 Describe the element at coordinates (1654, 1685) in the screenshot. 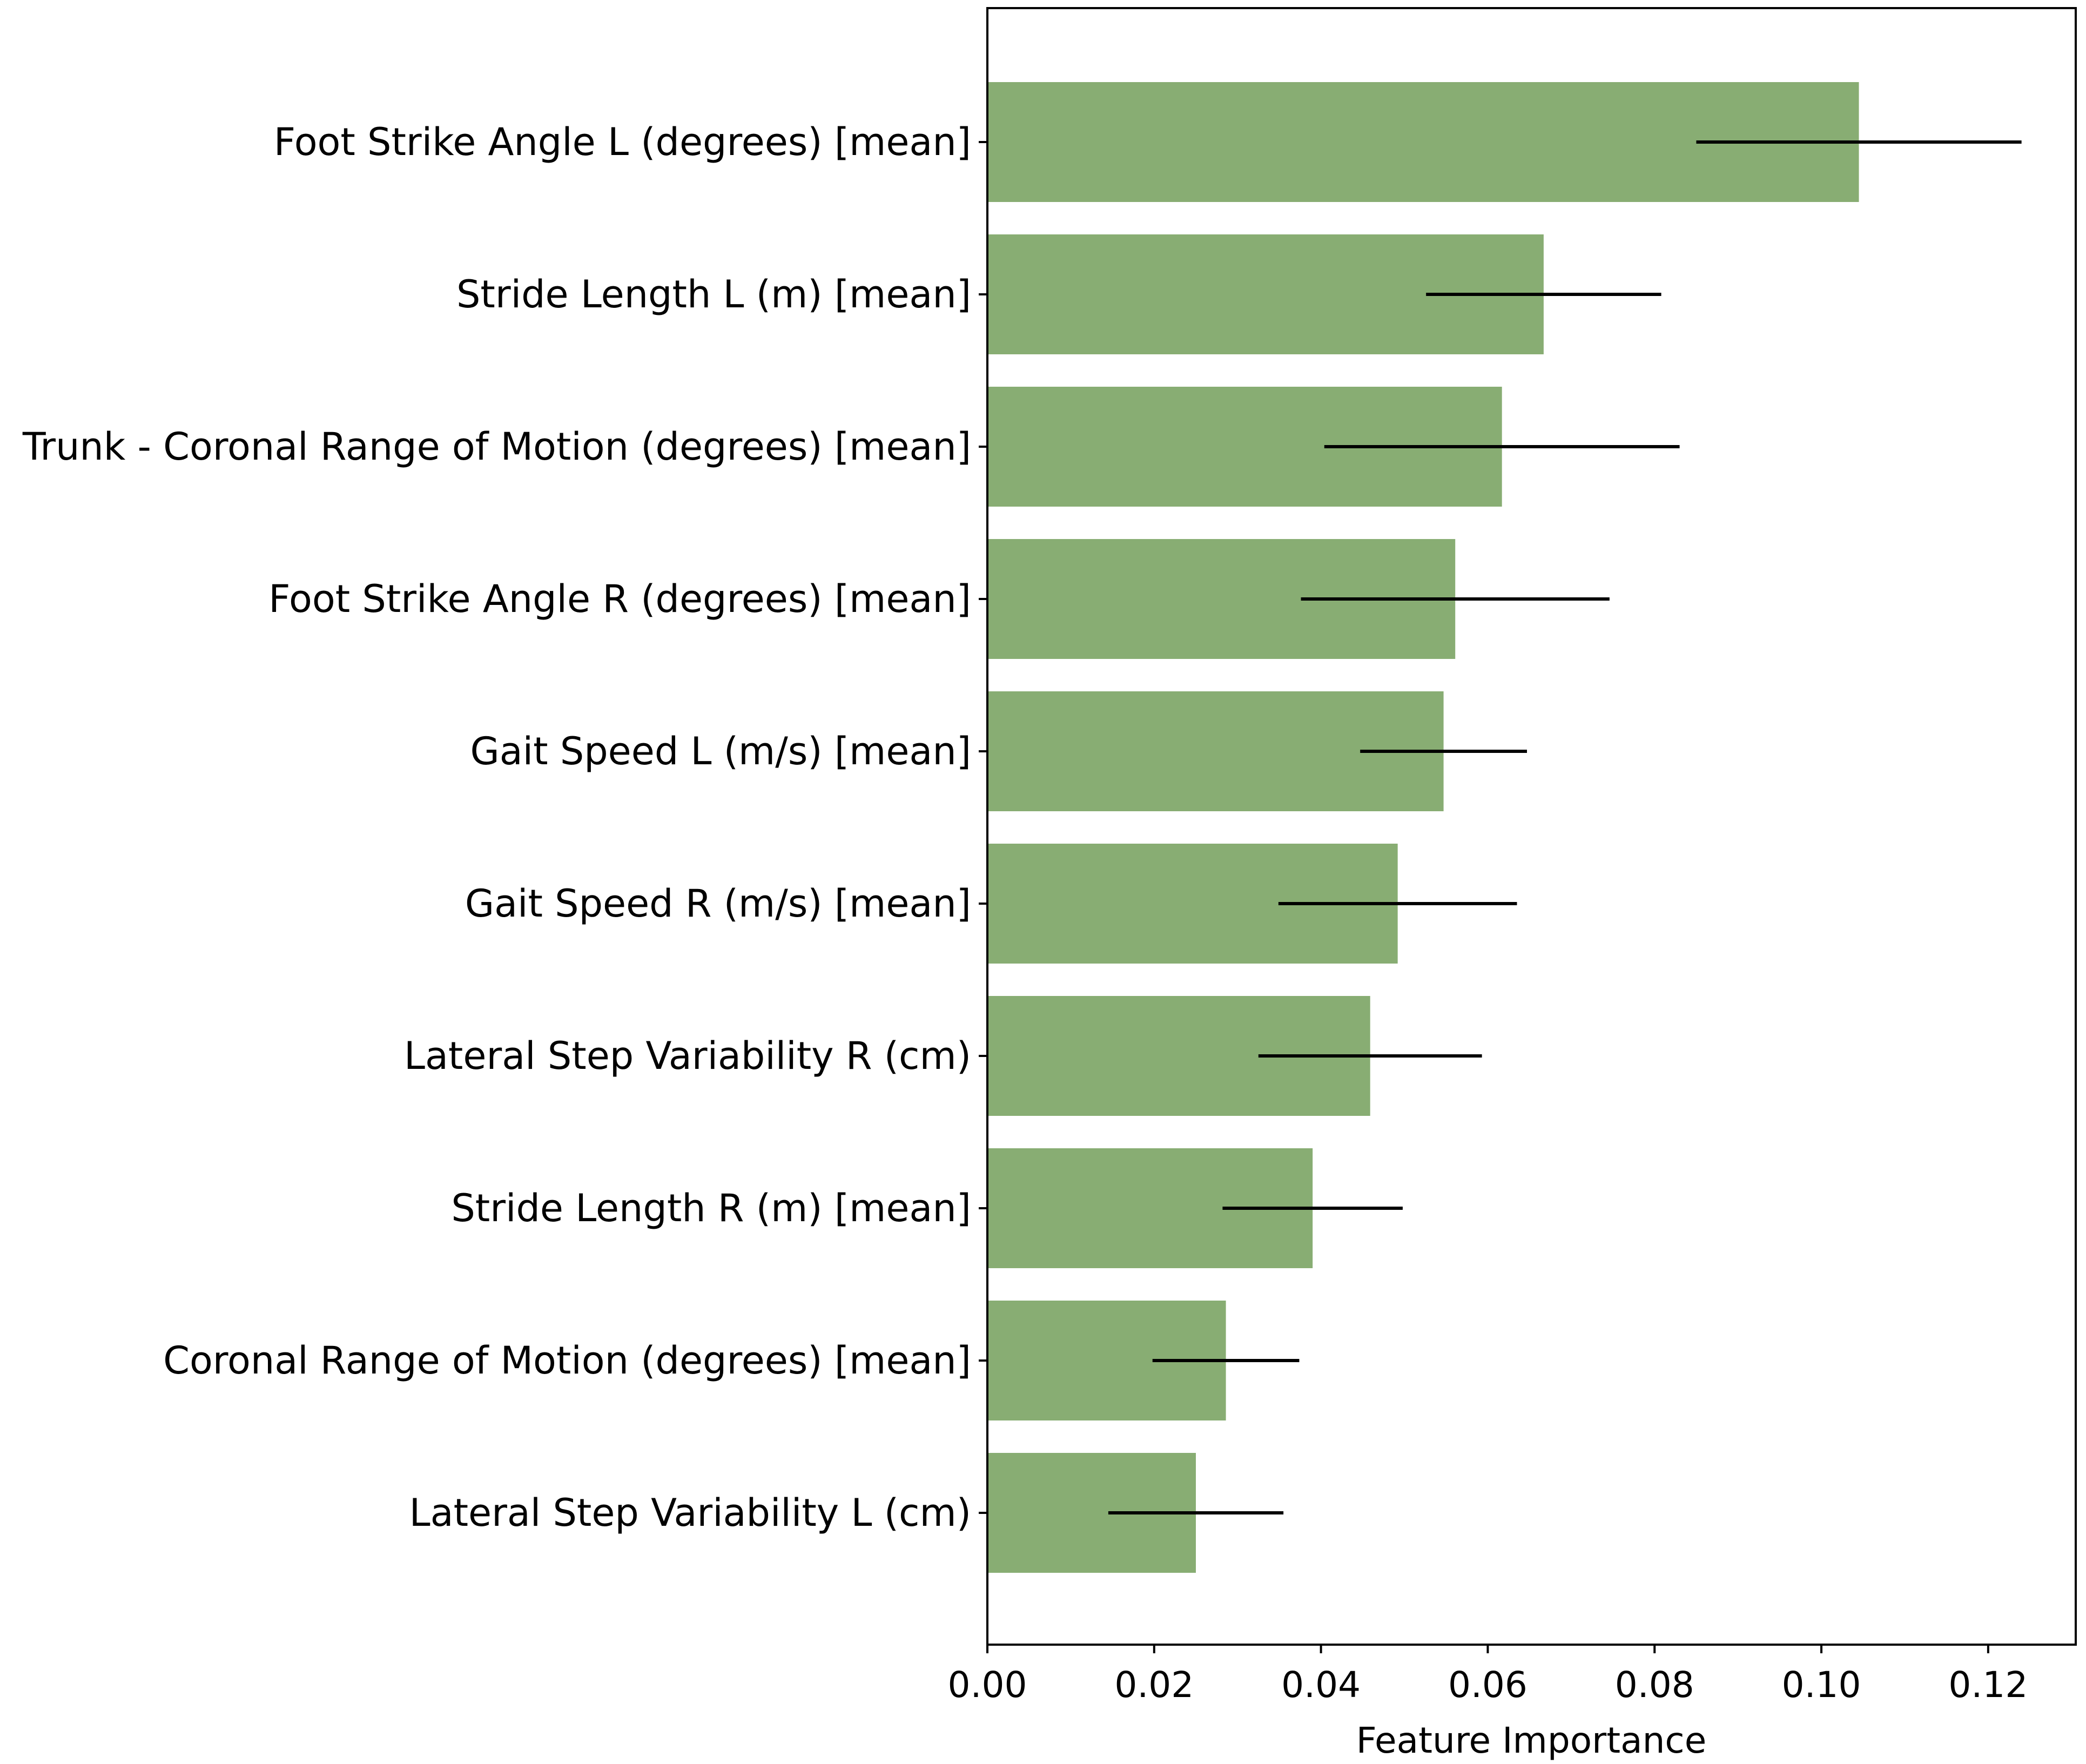

I see `x-tick-label: 0.08` at that location.